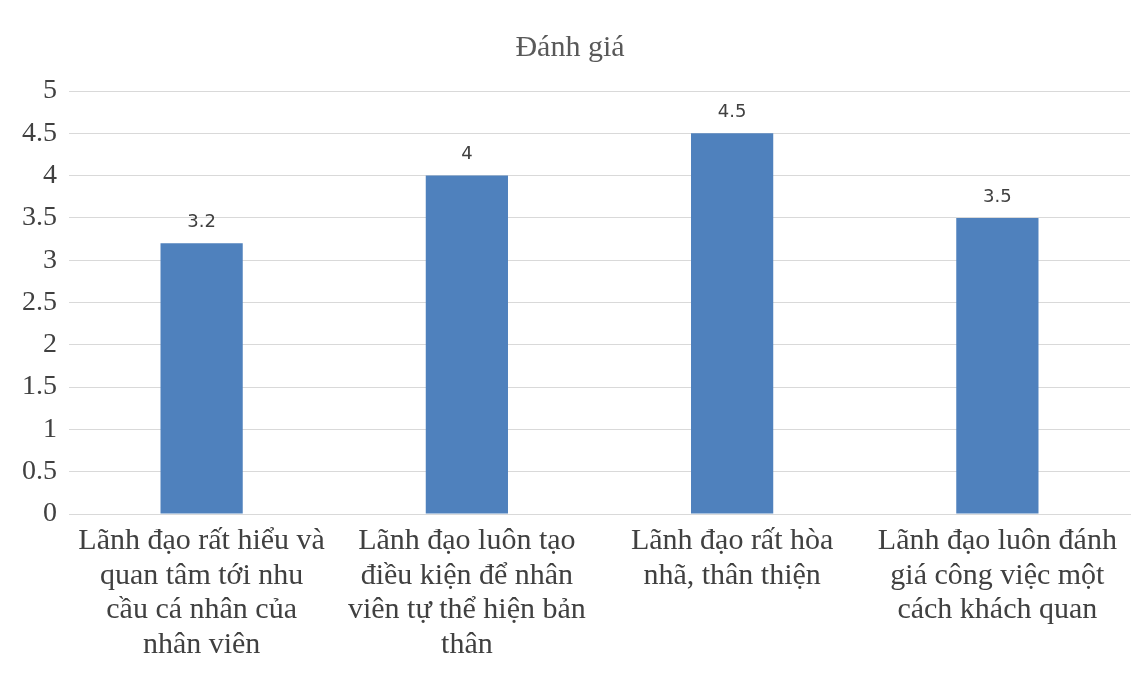 This screenshot has width=1148, height=677. I want to click on y-tick-label: 3.5, so click(39, 216).